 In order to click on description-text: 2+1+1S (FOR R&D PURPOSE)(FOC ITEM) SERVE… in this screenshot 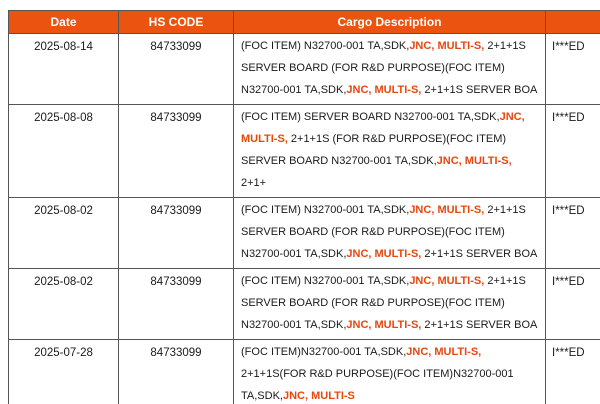, I will do `click(374, 150)`.